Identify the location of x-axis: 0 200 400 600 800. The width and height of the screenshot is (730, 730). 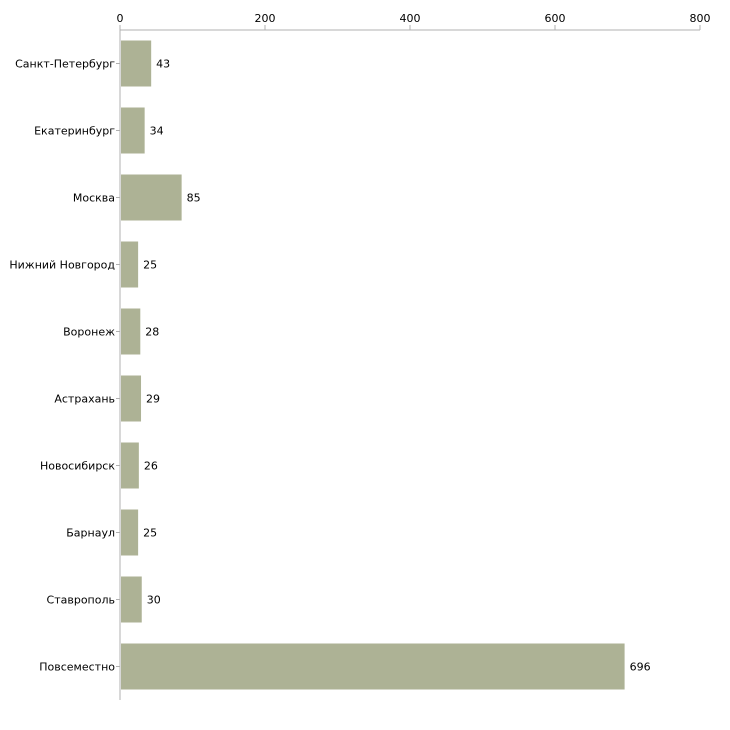
(414, 21).